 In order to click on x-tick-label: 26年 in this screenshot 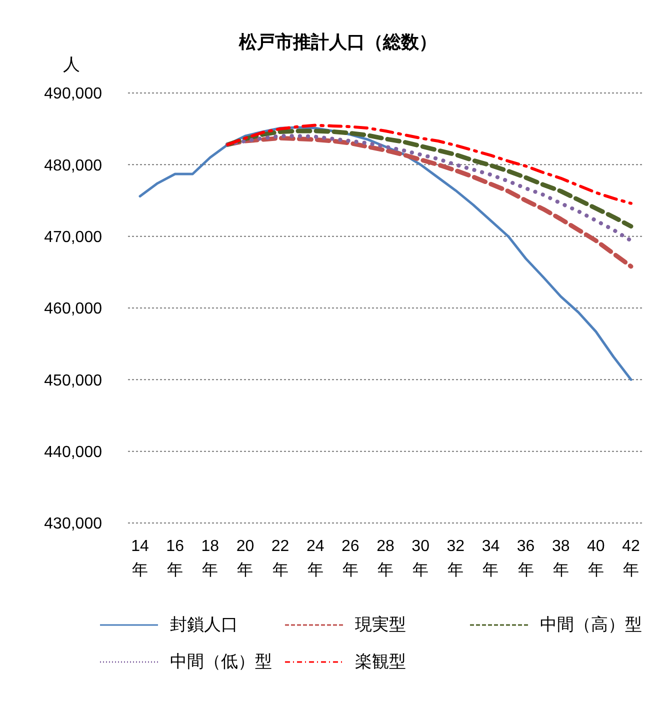, I will do `click(351, 558)`.